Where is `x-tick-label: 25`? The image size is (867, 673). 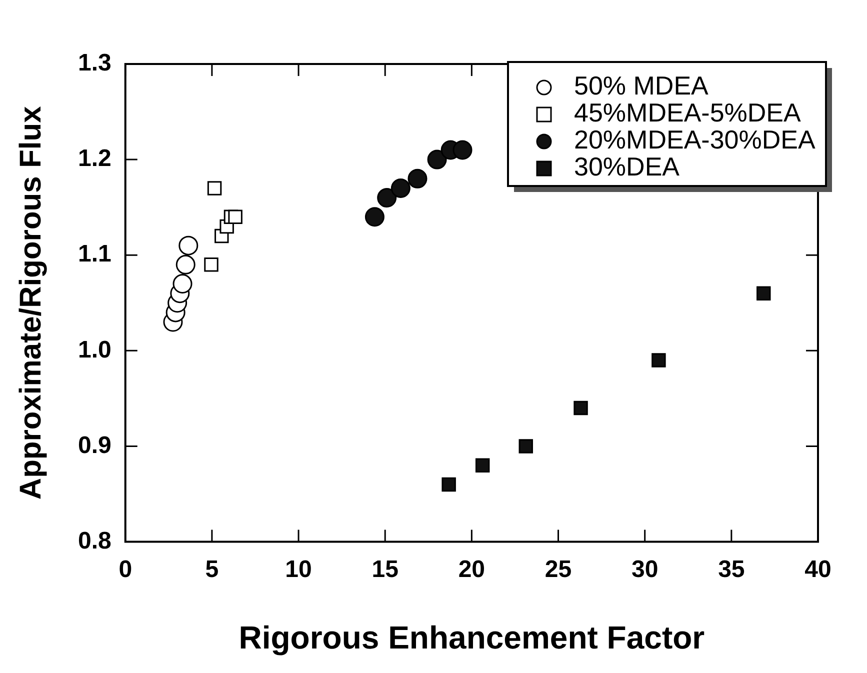
x-tick-label: 25 is located at coordinates (558, 569).